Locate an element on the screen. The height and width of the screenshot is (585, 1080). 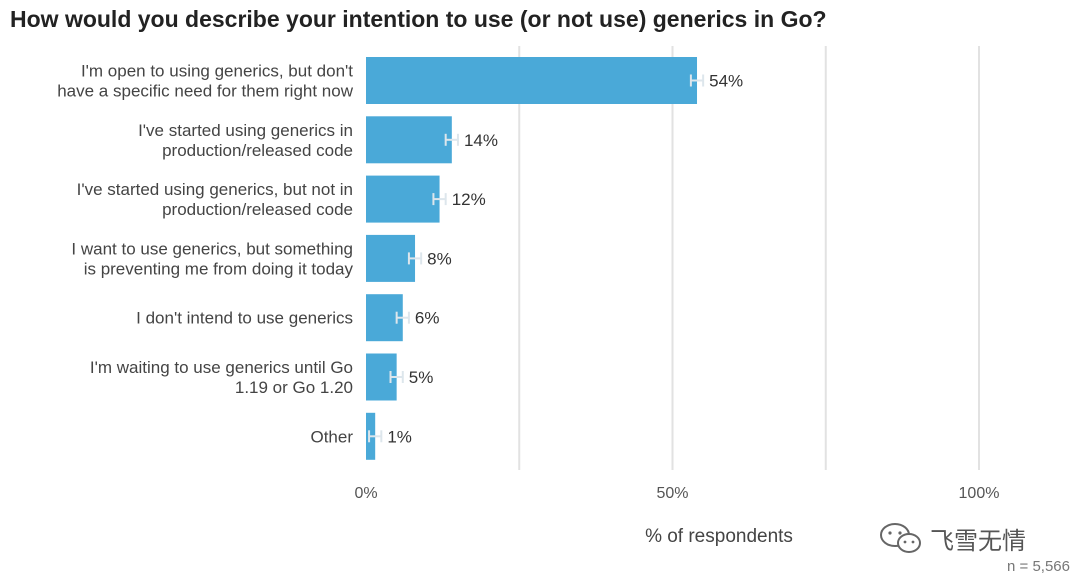
sample-size-label: n = 5,566 is located at coordinates (1038, 566).